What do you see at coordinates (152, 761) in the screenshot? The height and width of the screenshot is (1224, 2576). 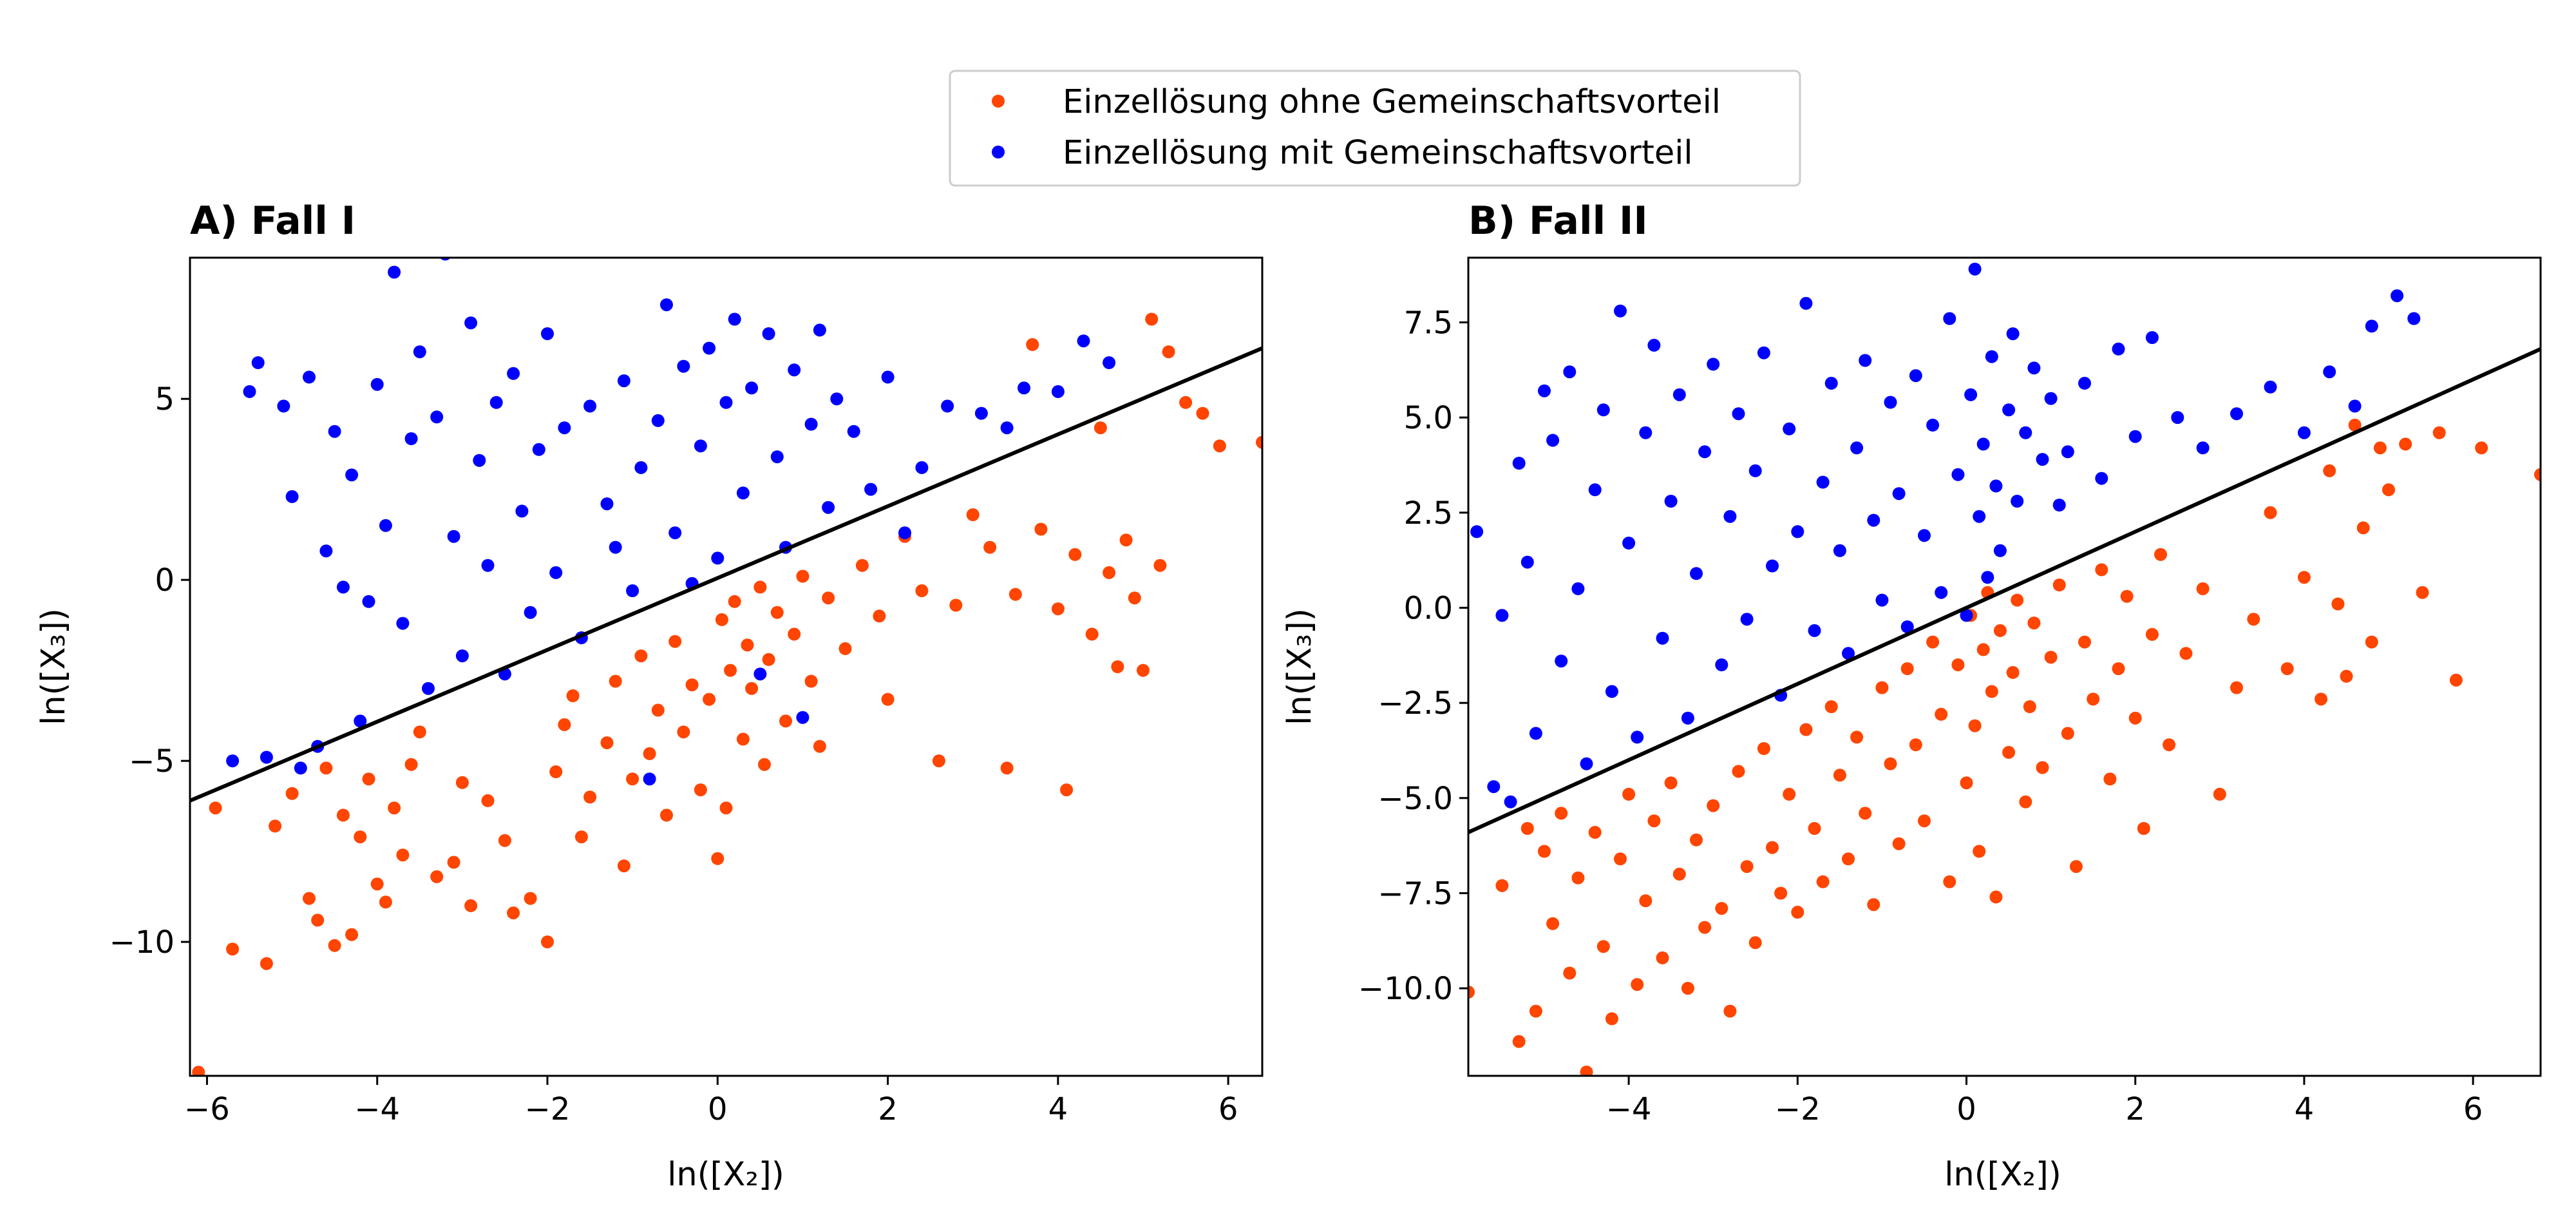 I see `y-tick-label: −5` at bounding box center [152, 761].